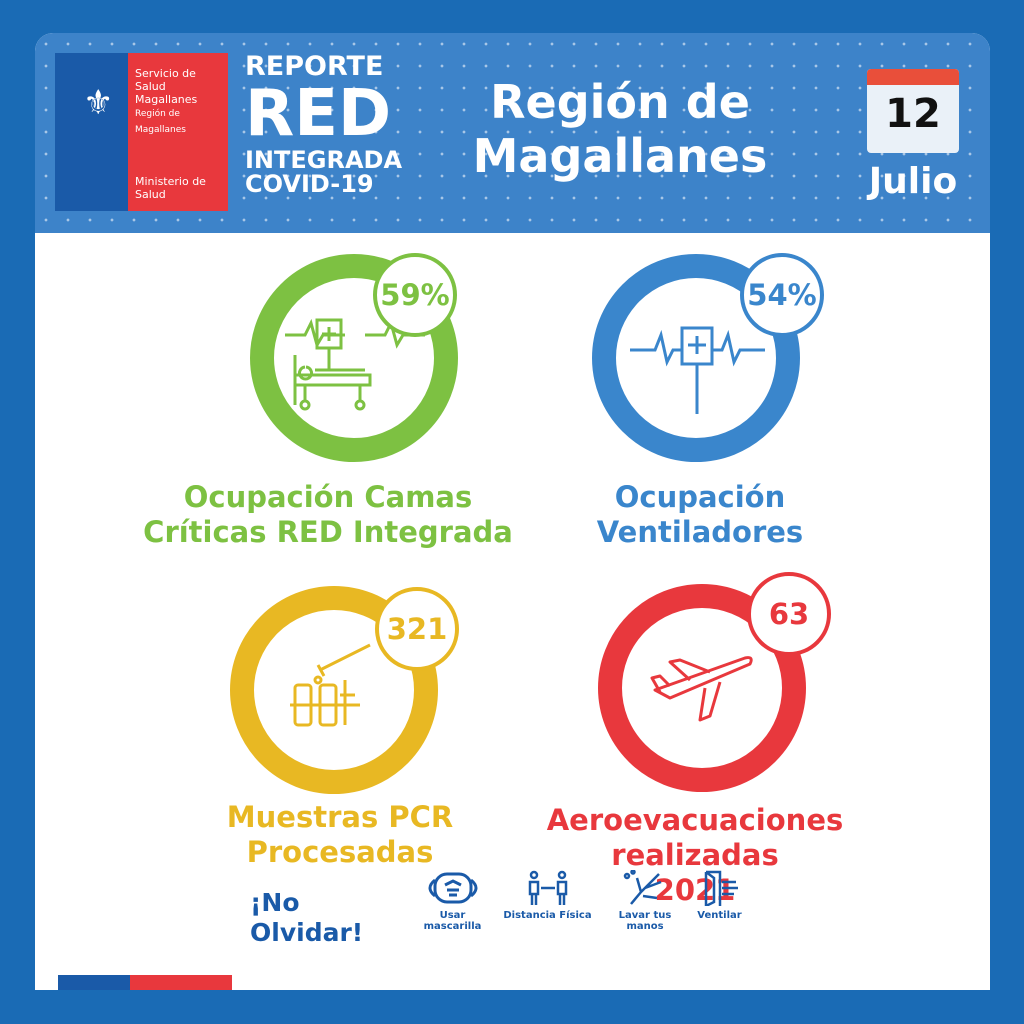 The image size is (1024, 1024). I want to click on page-title: Región de Magallanes, so click(620, 129).